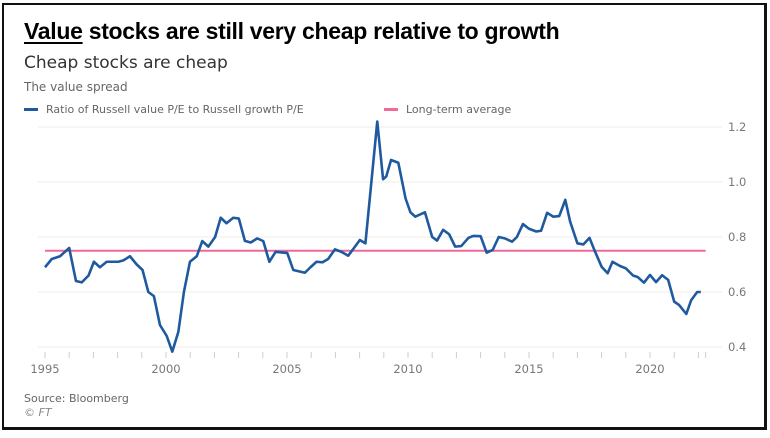  I want to click on x-tick-label: 2005, so click(286, 369).